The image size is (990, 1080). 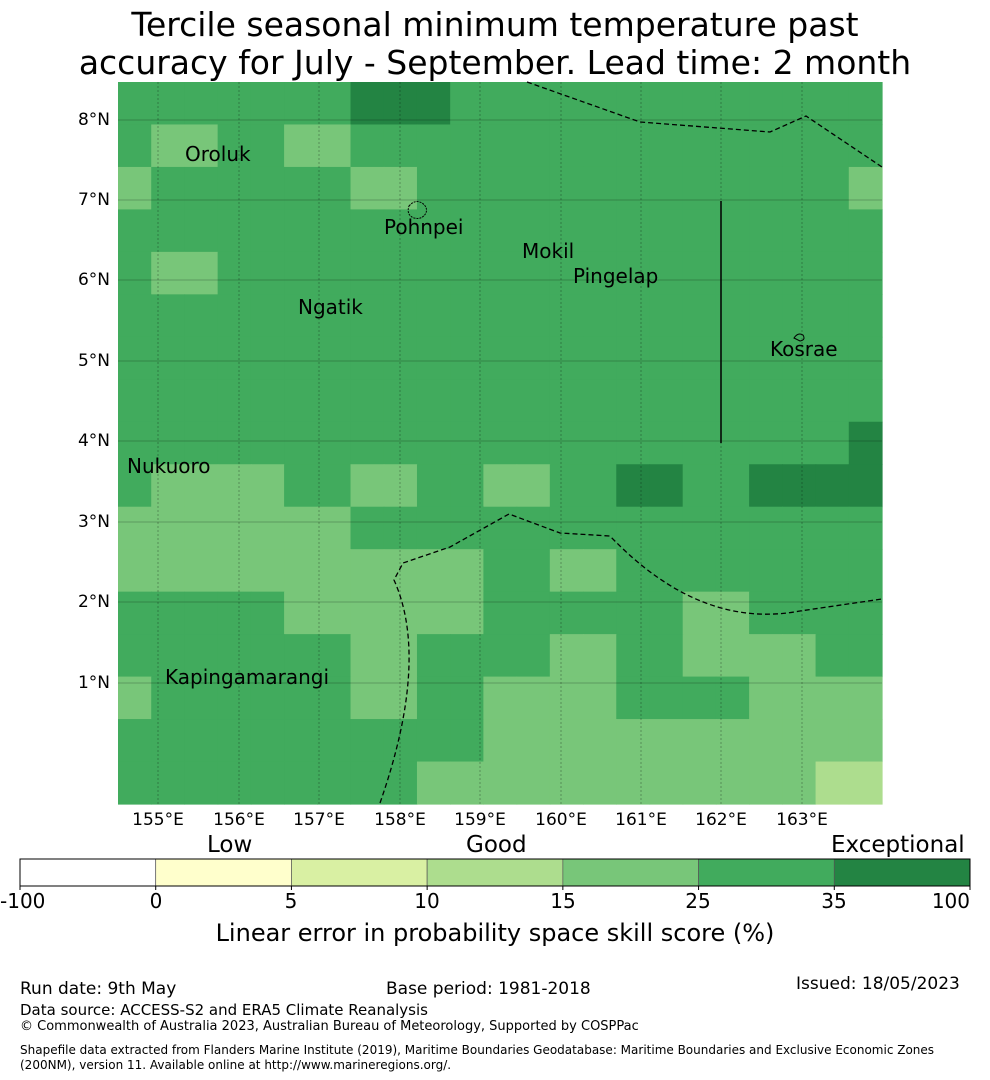 What do you see at coordinates (606, 271) in the screenshot?
I see `coastlines` at bounding box center [606, 271].